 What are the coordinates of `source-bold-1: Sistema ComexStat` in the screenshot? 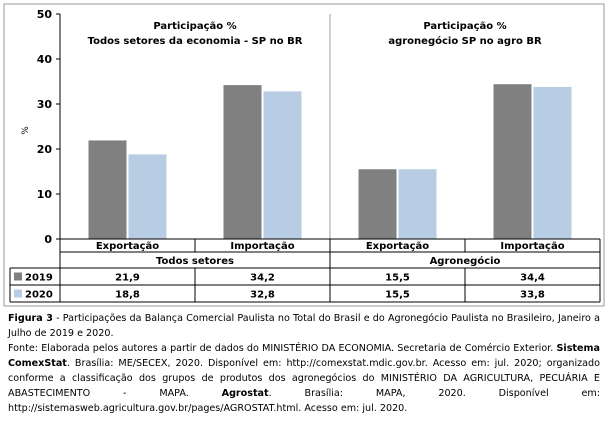 It's located at (304, 356).